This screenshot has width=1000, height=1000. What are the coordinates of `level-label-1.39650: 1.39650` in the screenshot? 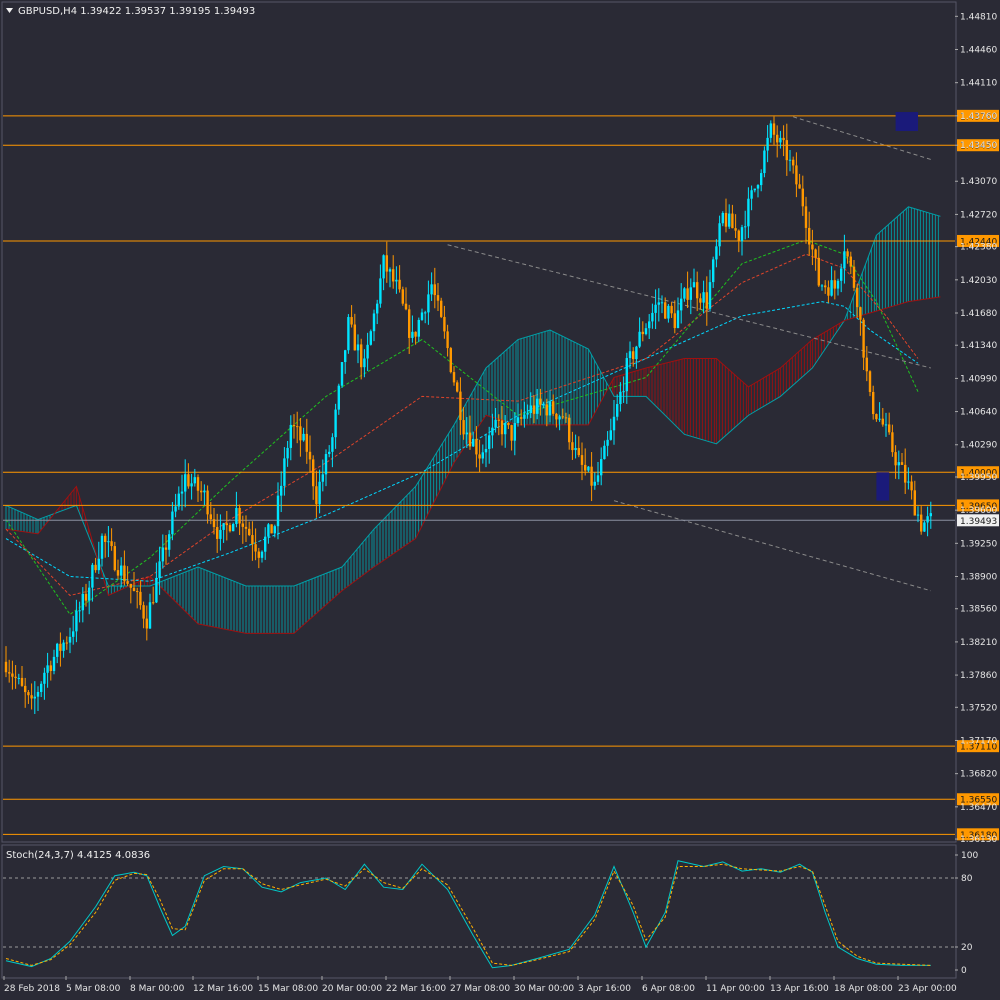 It's located at (978, 507).